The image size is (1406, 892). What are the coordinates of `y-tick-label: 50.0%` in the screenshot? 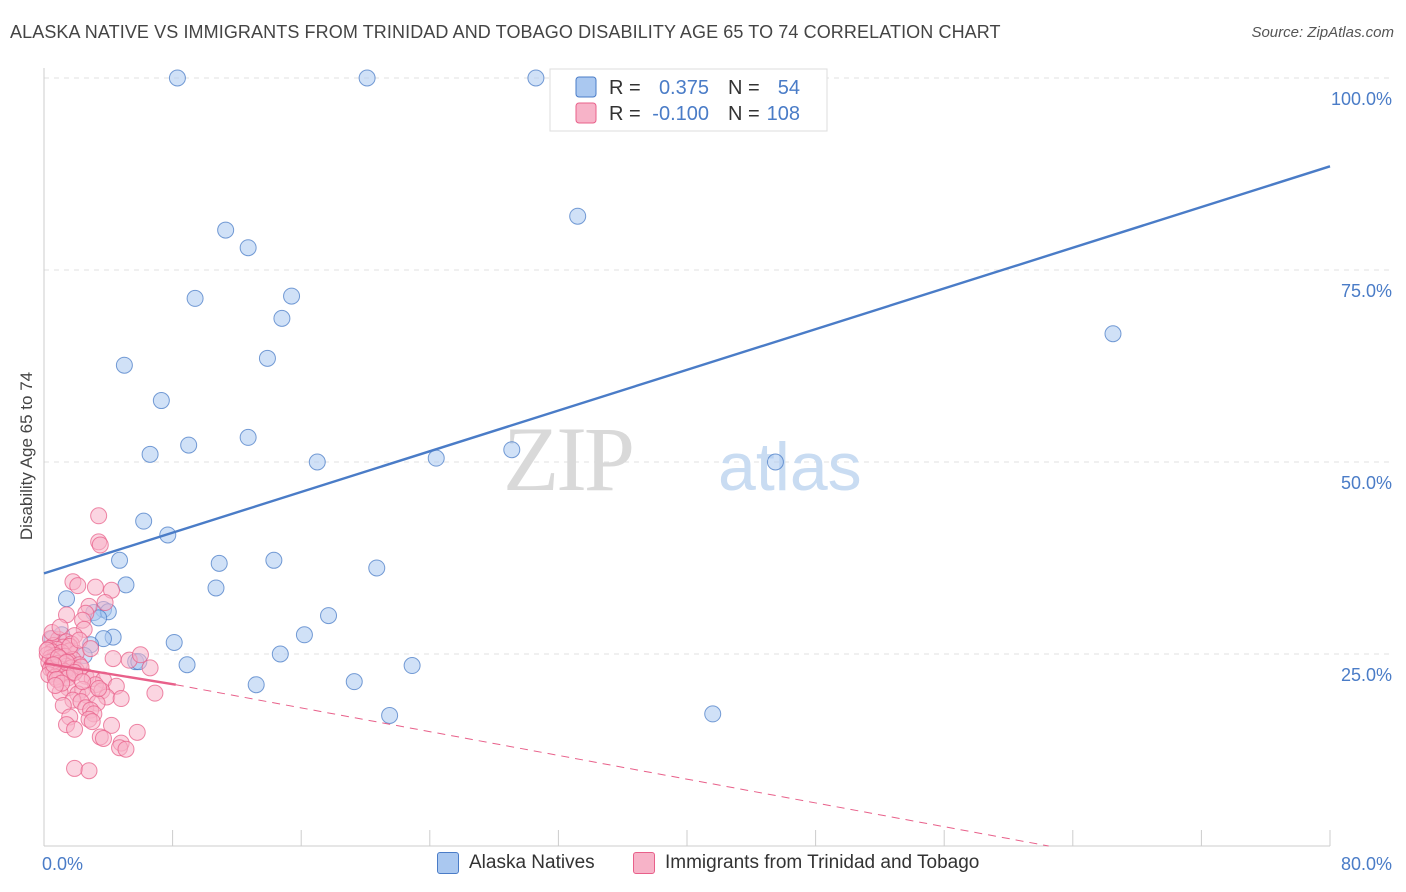 It's located at (1366, 483).